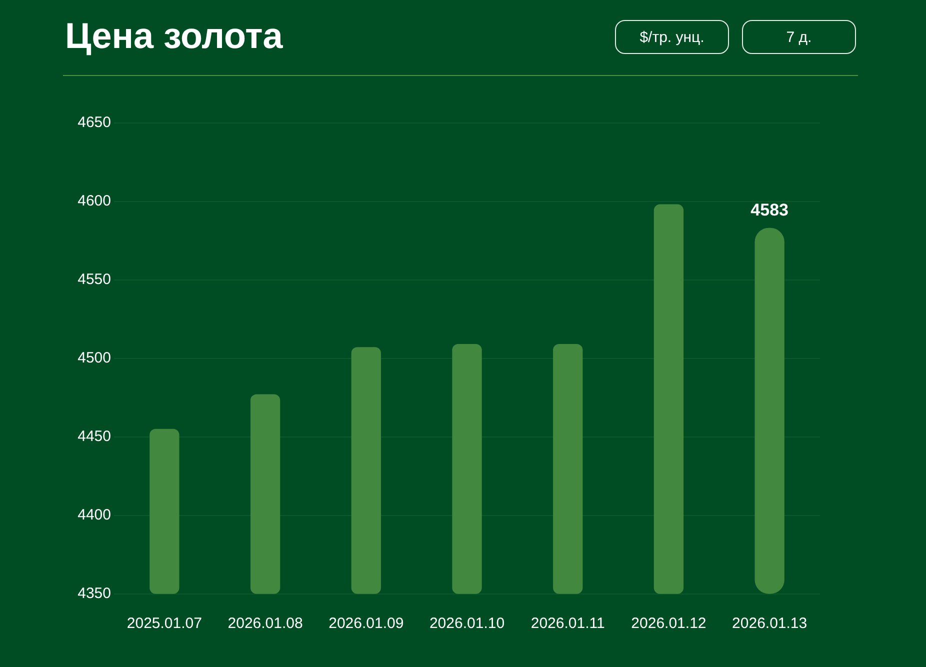 This screenshot has width=926, height=667. Describe the element at coordinates (94, 279) in the screenshot. I see `y-tick-label: 4550` at that location.